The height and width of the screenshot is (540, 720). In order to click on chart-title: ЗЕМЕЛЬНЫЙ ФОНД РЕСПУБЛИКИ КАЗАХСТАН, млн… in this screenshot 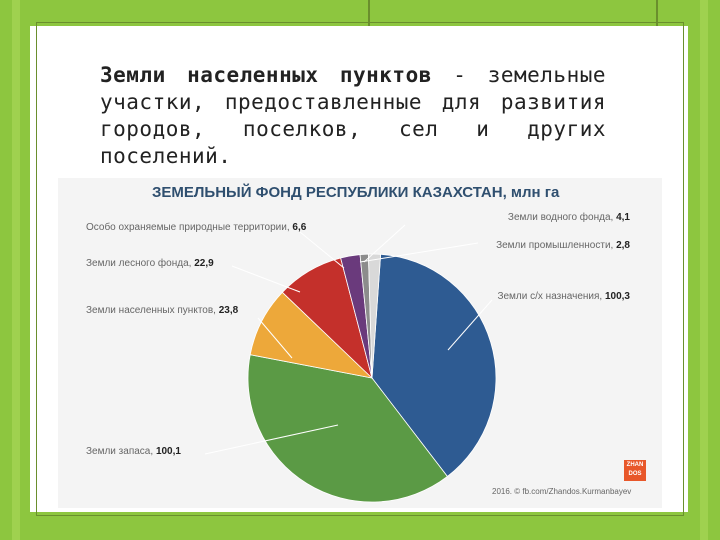, I will do `click(356, 192)`.